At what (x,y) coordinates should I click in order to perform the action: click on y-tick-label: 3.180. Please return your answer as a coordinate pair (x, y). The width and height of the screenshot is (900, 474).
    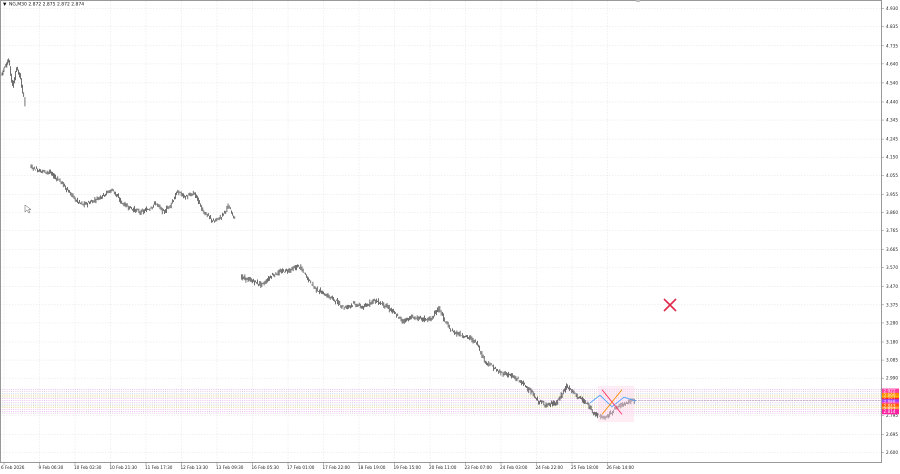
    Looking at the image, I should click on (892, 341).